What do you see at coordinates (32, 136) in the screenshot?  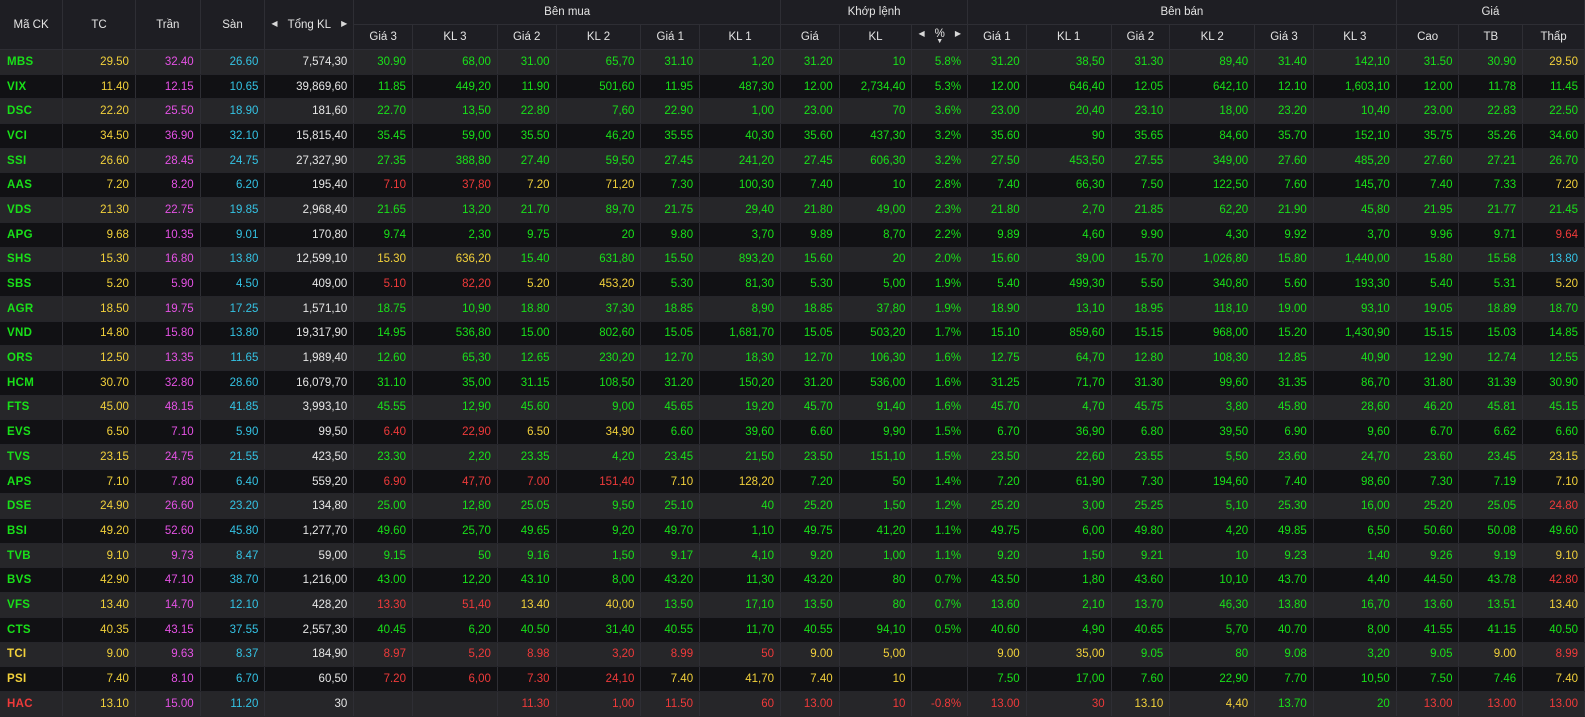 I see `symbol-cell: VCI` at bounding box center [32, 136].